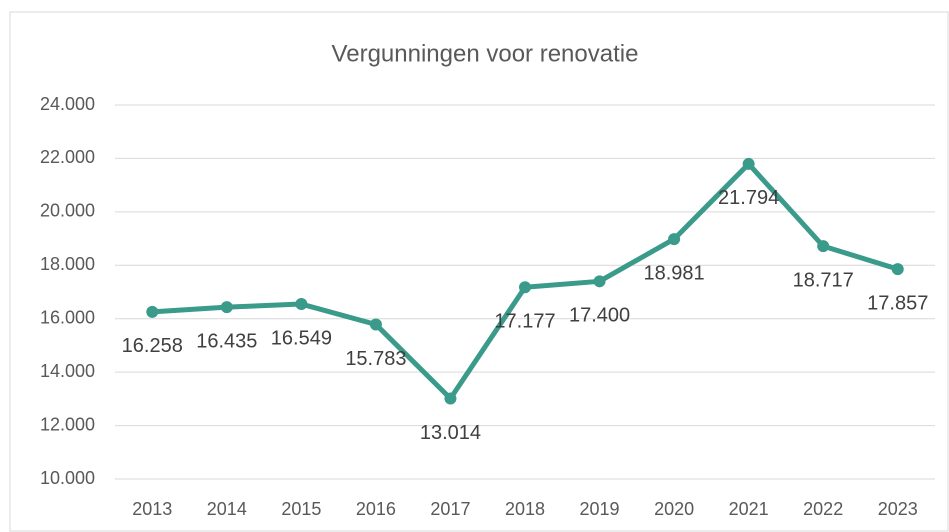  I want to click on data-label: 17.857, so click(897, 303).